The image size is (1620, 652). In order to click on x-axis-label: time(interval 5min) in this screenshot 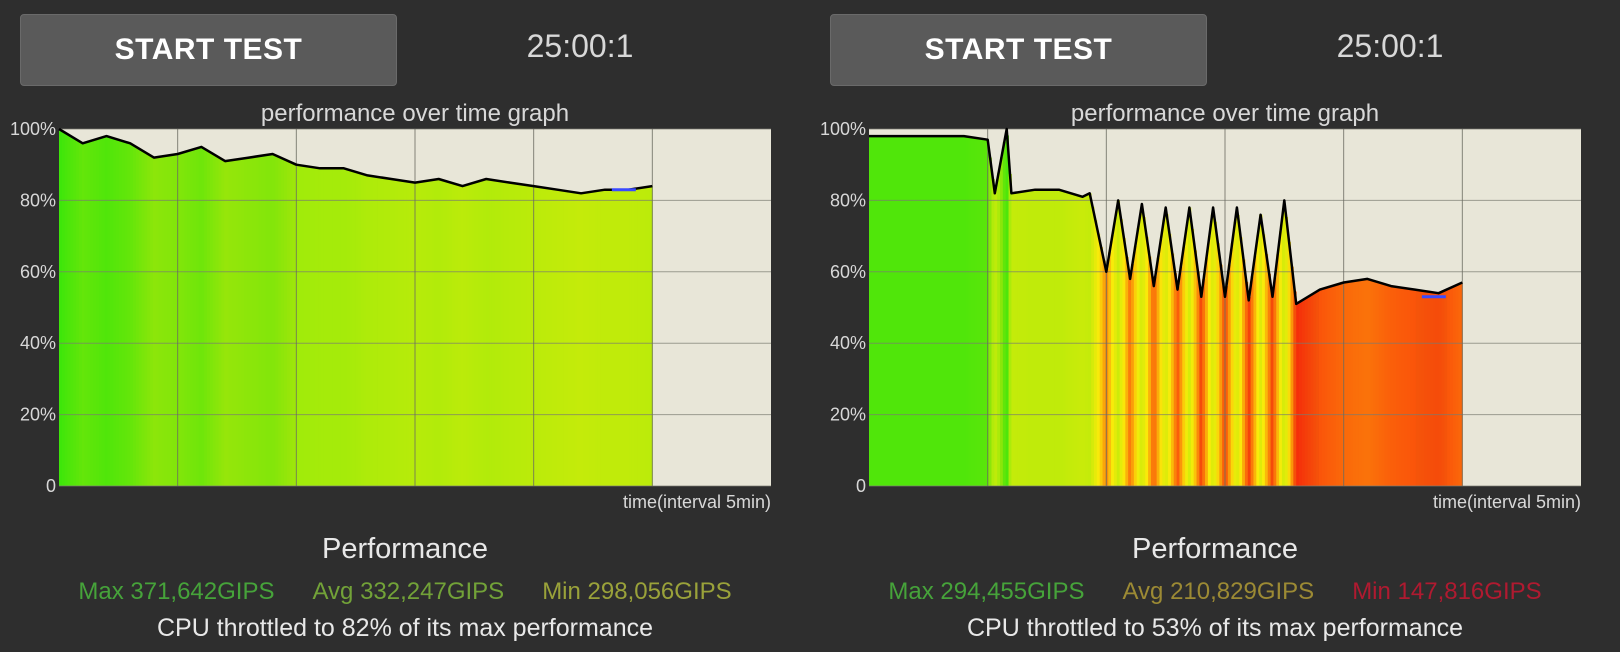, I will do `click(1507, 502)`.